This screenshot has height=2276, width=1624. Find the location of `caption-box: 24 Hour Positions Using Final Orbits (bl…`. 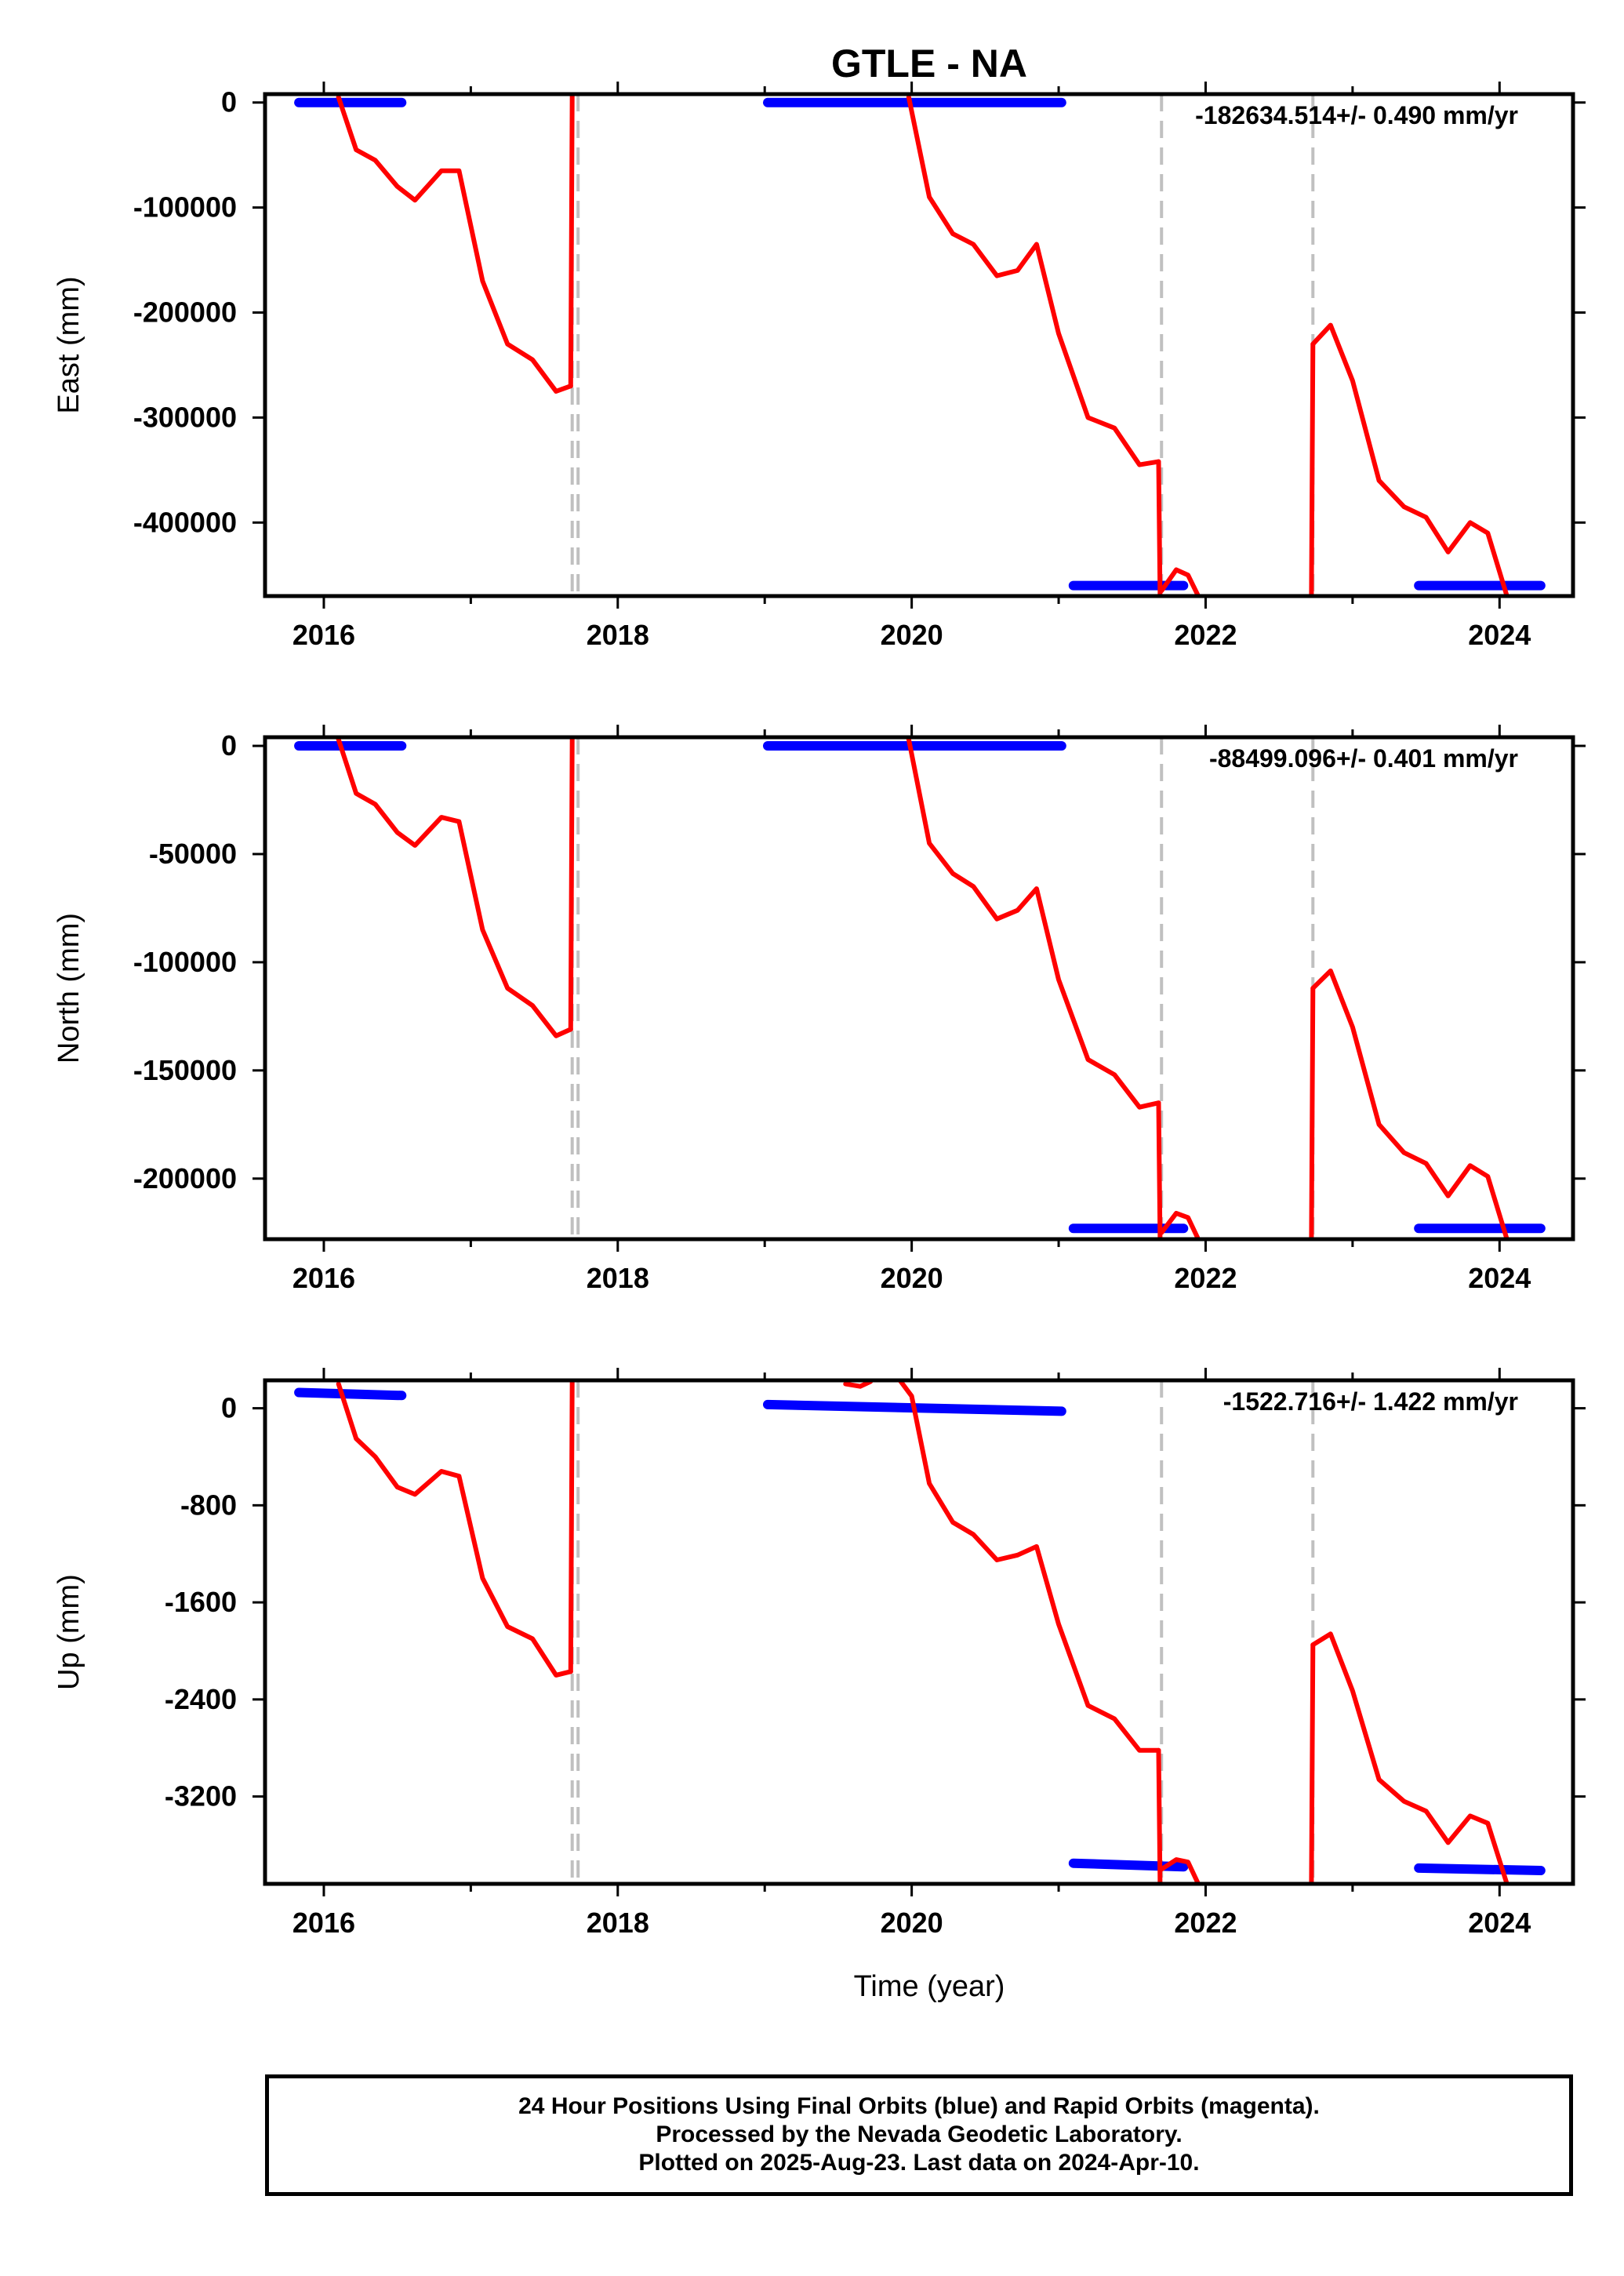

caption-box: 24 Hour Positions Using Final Orbits (bl… is located at coordinates (919, 2135).